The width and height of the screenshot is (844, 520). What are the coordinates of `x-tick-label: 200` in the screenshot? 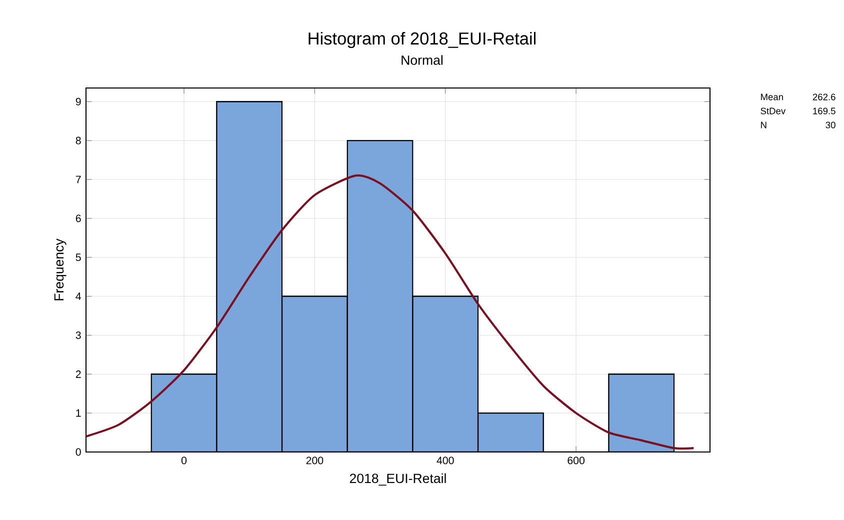 It's located at (315, 460).